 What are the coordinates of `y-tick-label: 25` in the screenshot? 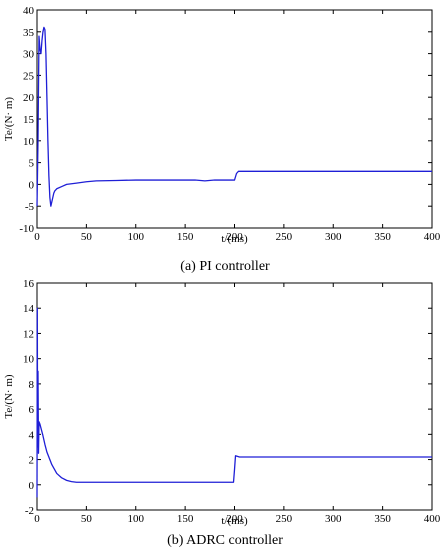 It's located at (29, 76).